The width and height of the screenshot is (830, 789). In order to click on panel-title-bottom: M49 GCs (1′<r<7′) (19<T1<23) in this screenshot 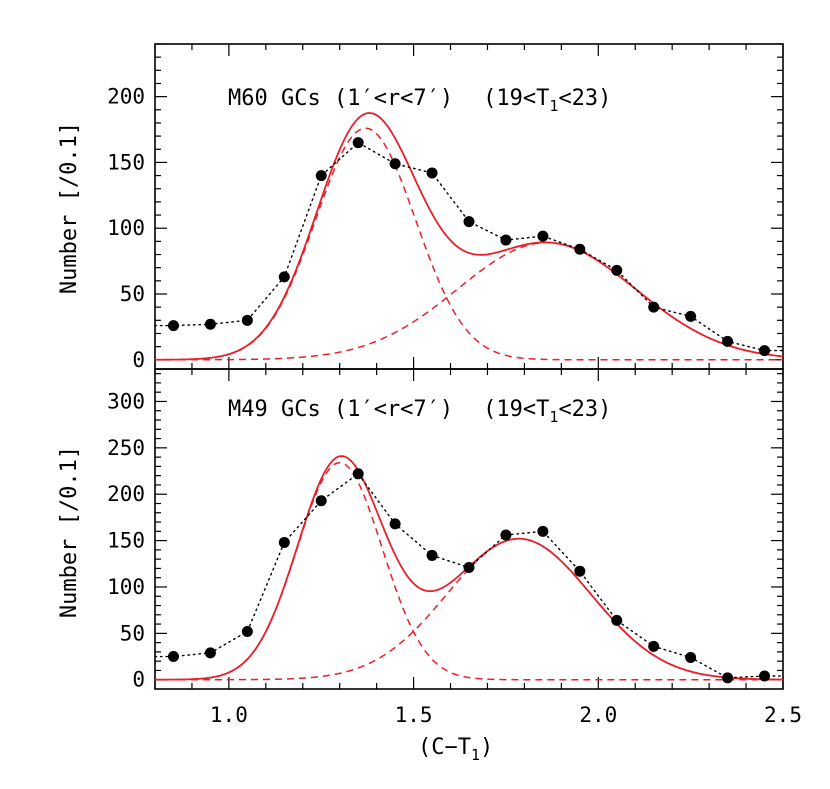, I will do `click(419, 411)`.